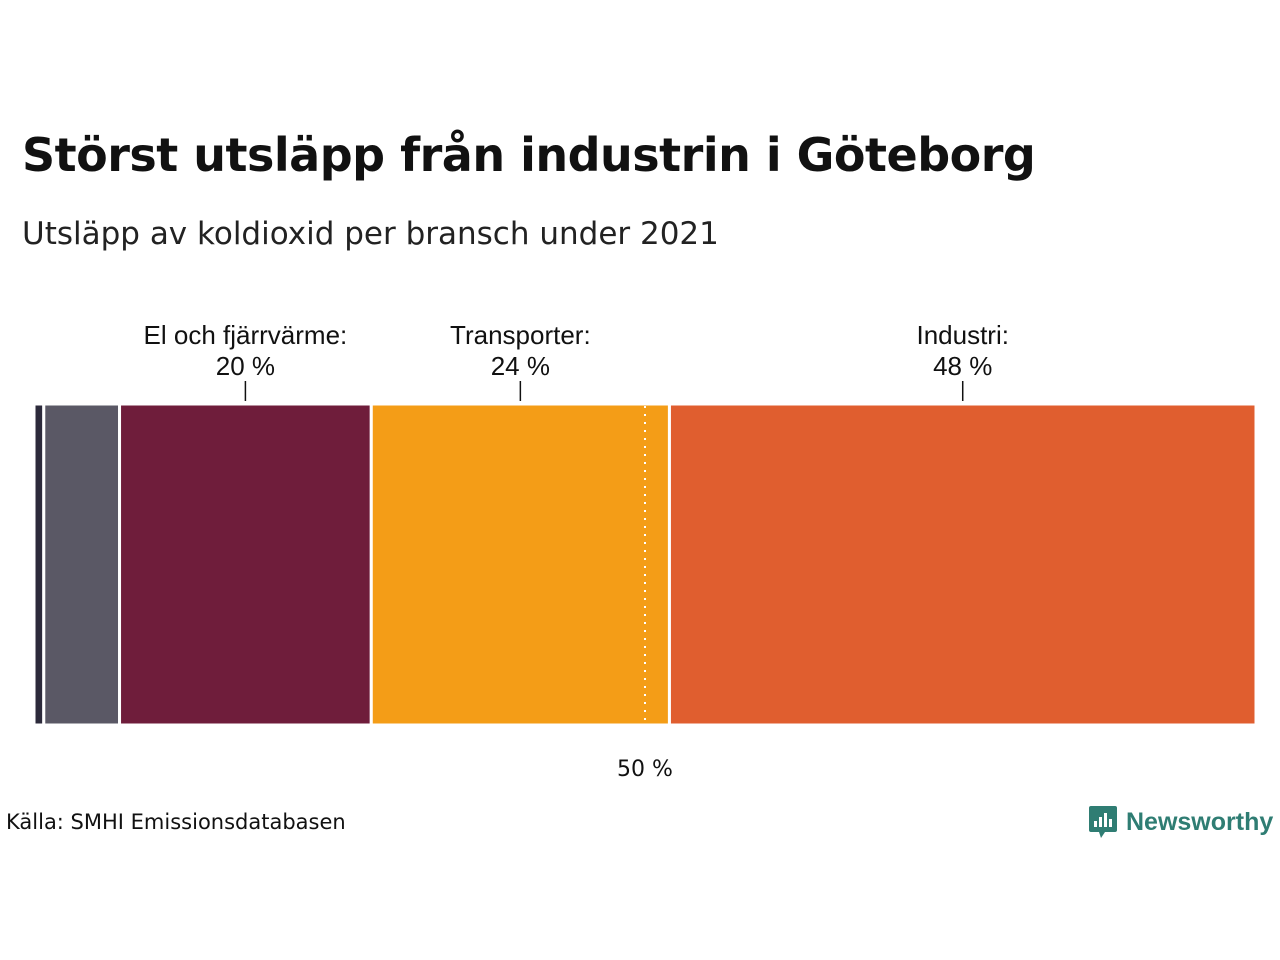 This screenshot has width=1280, height=960. What do you see at coordinates (176, 822) in the screenshot?
I see `source-note: Källa: SMHI Emissionsdatabasen` at bounding box center [176, 822].